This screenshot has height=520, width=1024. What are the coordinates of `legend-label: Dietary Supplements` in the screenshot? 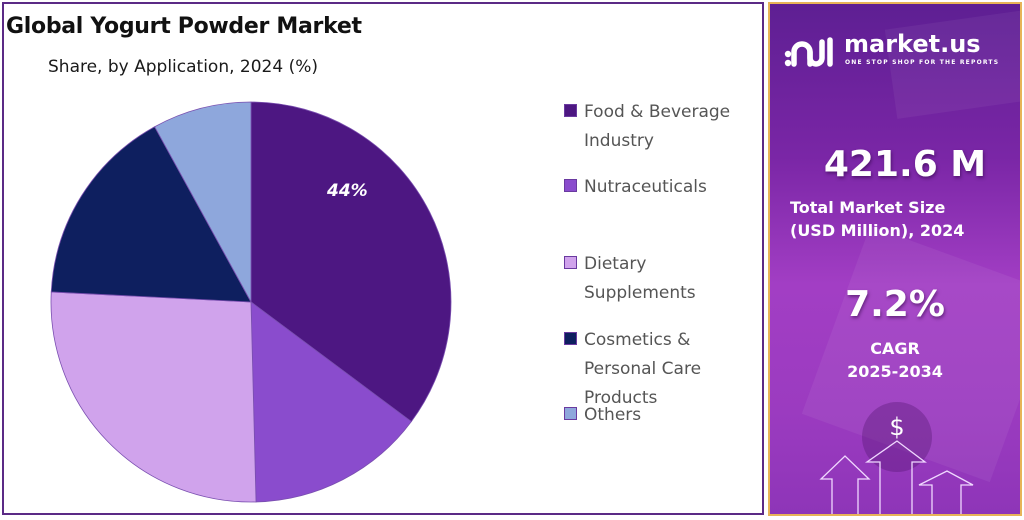 It's located at (640, 278).